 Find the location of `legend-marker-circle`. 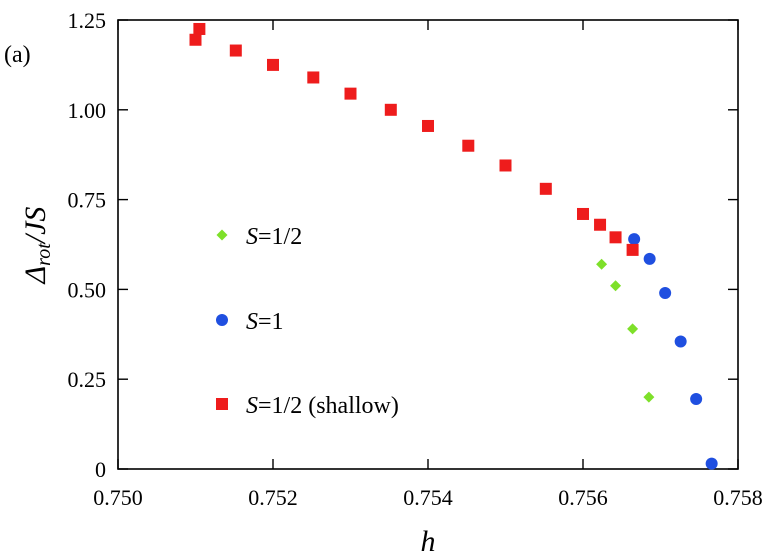

legend-marker-circle is located at coordinates (222, 320).